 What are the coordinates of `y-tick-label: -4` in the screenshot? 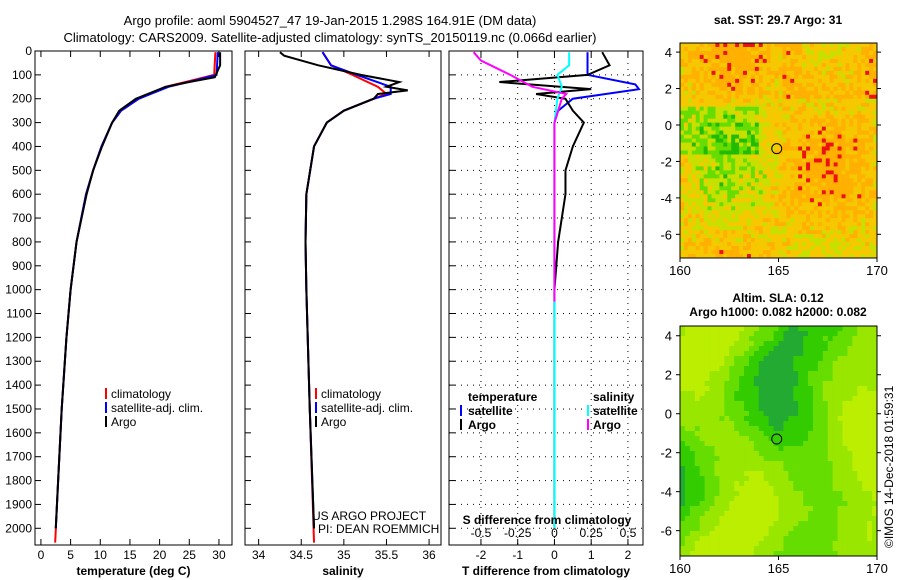 It's located at (666, 198).